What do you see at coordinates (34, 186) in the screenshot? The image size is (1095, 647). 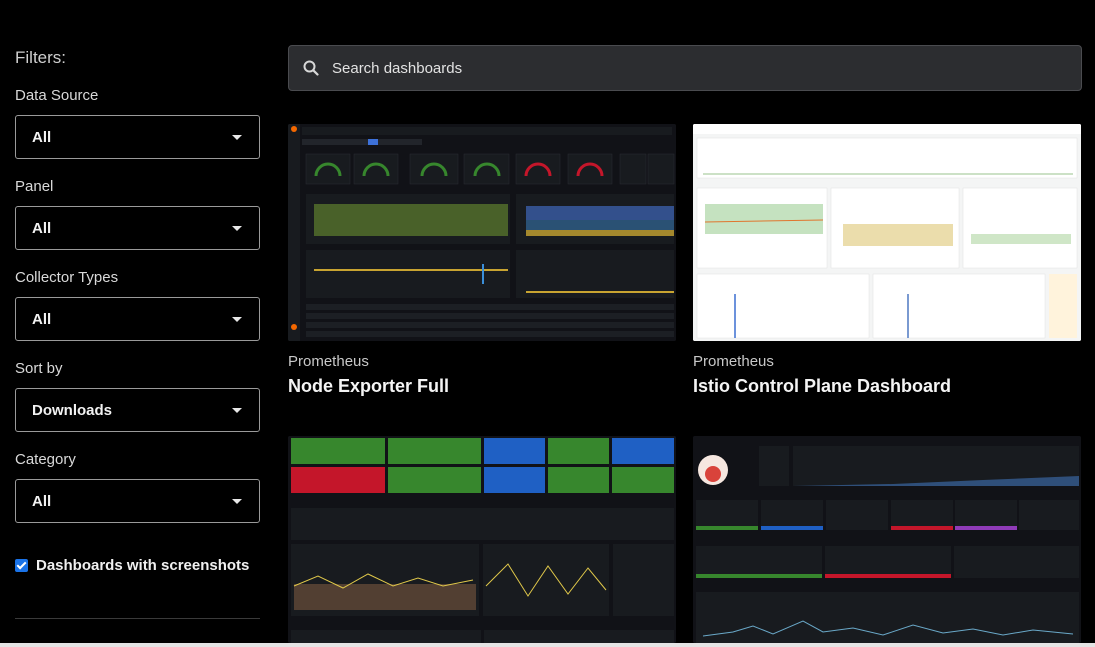 I see `filter-label: Panel` at bounding box center [34, 186].